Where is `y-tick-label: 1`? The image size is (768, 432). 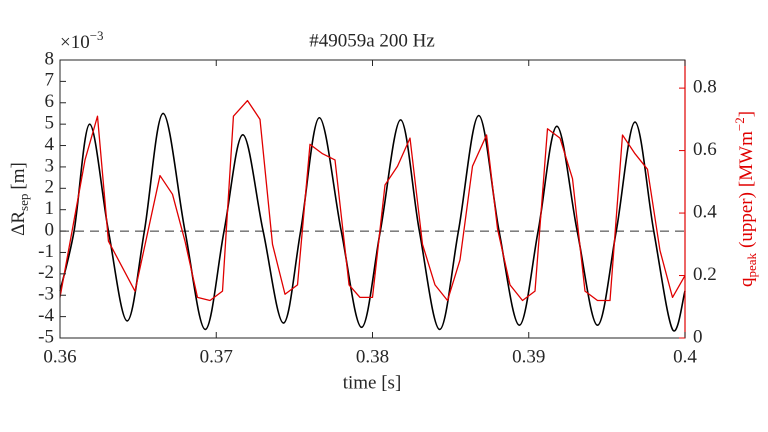
y-tick-label: 1 is located at coordinates (50, 208).